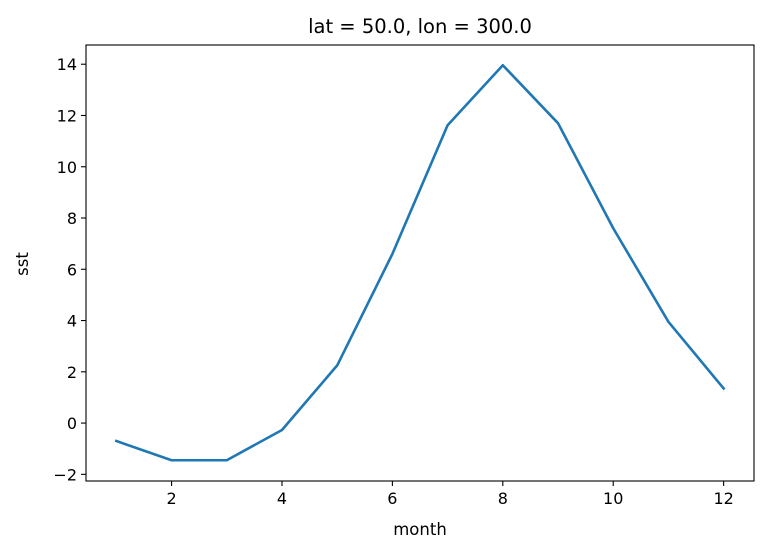 This screenshot has height=554, width=768. Describe the element at coordinates (65, 474) in the screenshot. I see `y-tick-label--2: −2` at that location.